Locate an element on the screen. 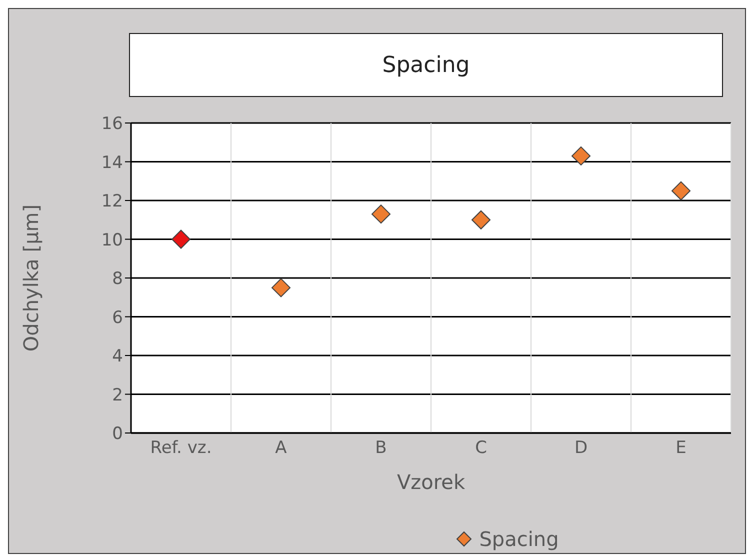 The height and width of the screenshot is (560, 752). legend-label: Spacing is located at coordinates (518, 539).